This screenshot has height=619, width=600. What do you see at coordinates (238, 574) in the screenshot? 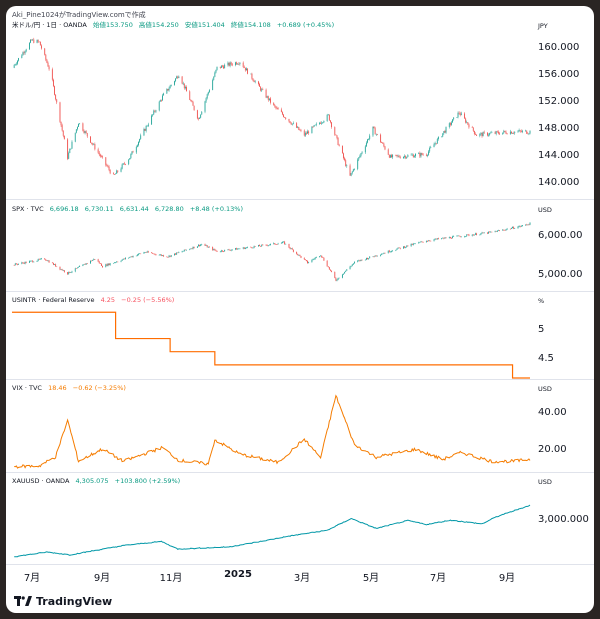
I see `x-label-year: 2025` at bounding box center [238, 574].